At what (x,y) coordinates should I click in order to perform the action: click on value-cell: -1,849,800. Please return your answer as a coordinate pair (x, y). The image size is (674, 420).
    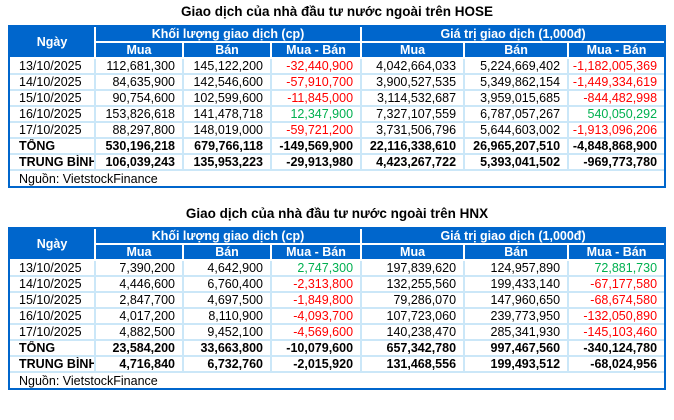
    Looking at the image, I should click on (316, 300).